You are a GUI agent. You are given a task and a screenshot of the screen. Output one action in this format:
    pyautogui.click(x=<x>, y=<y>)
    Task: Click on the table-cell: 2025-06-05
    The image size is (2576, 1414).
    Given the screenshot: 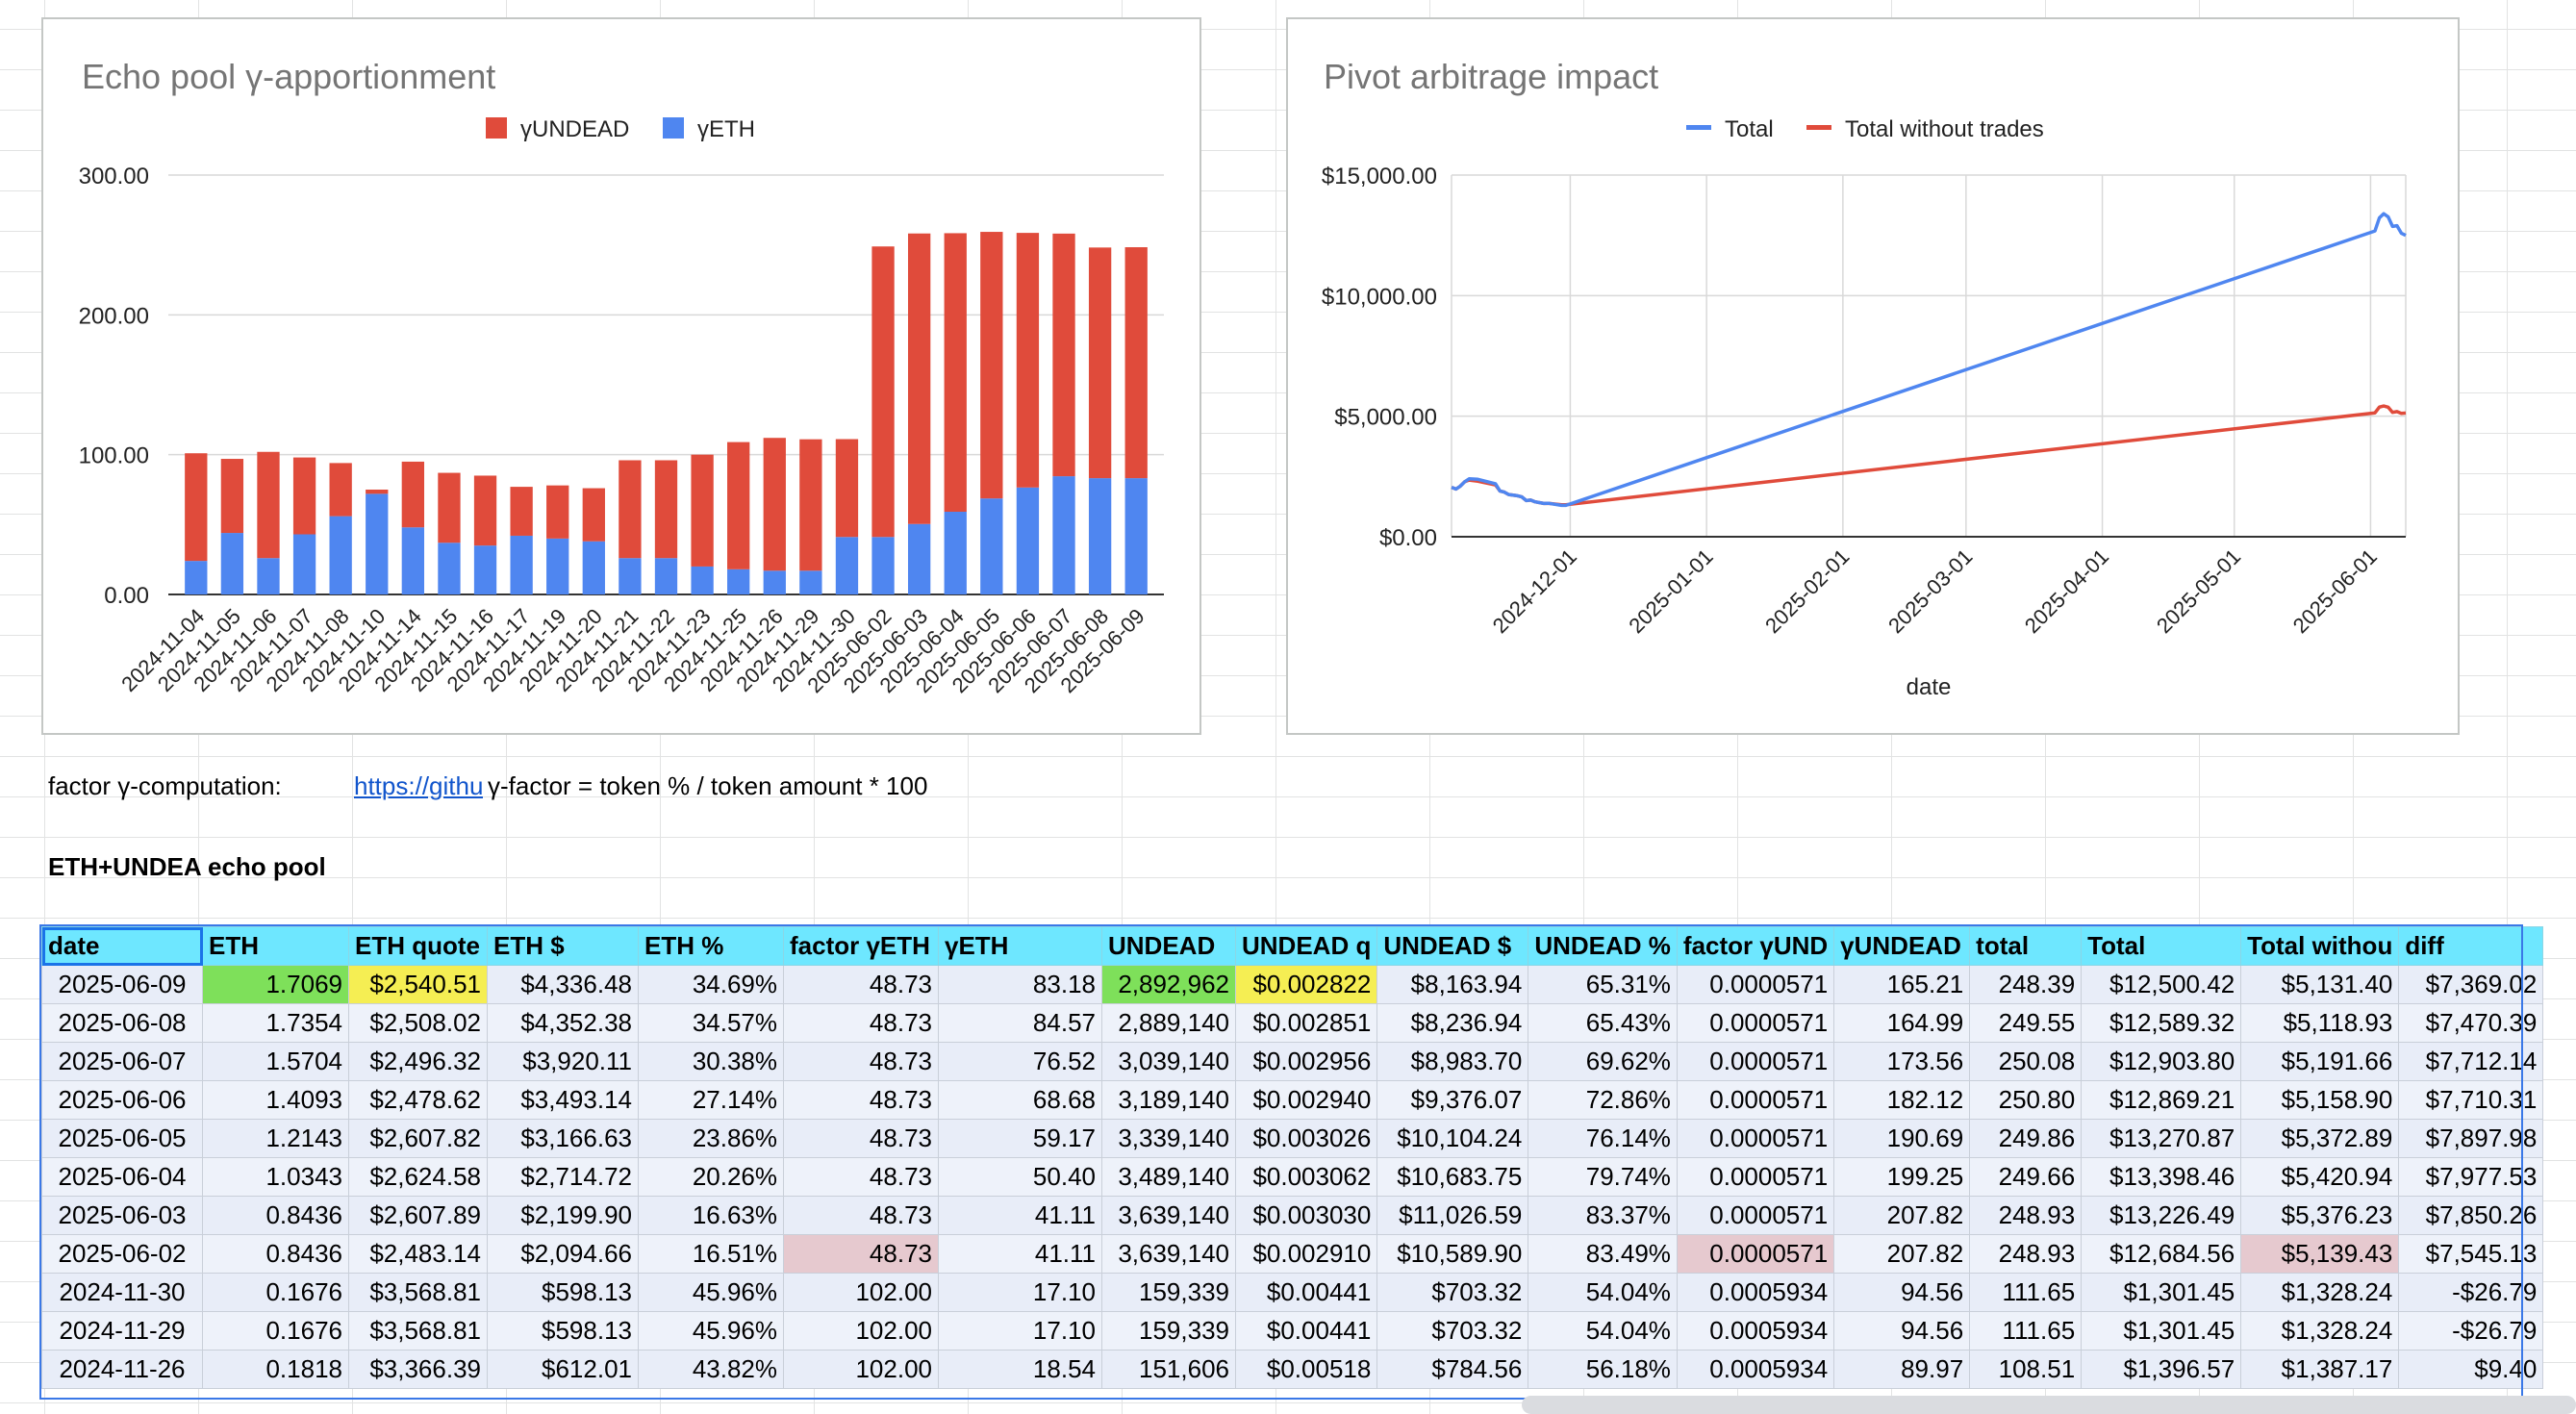 What is the action you would take?
    pyautogui.click(x=123, y=1139)
    